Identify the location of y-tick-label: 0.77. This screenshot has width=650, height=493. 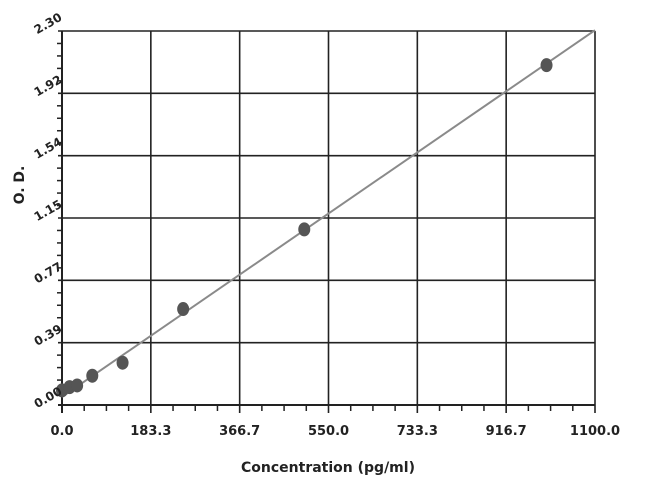
(48, 272).